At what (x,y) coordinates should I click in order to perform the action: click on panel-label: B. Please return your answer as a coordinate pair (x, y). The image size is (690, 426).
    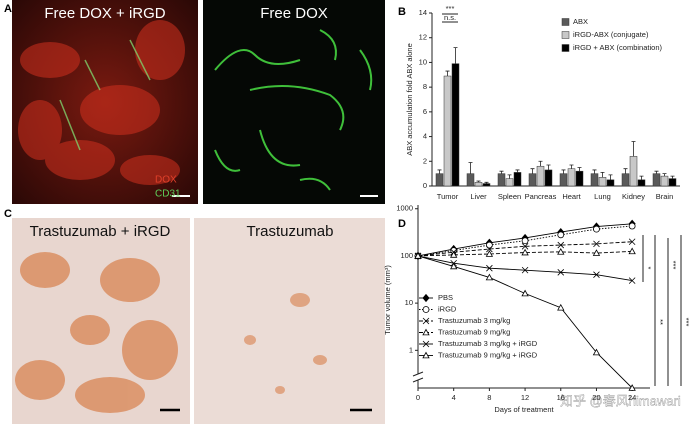
    Looking at the image, I should click on (402, 12).